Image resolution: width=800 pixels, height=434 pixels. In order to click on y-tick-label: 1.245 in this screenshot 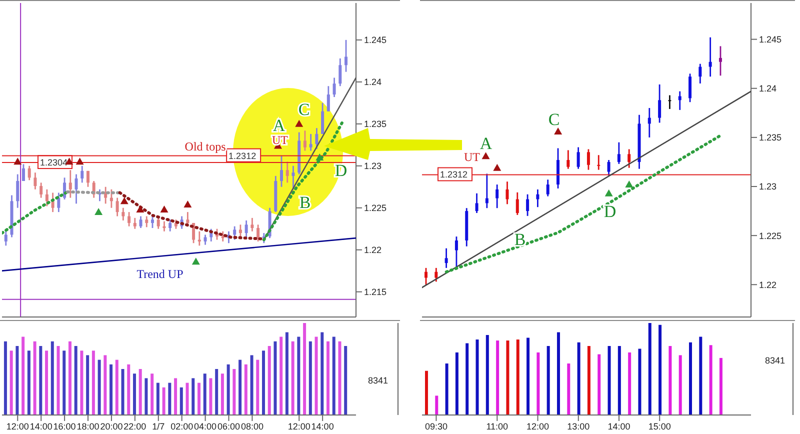, I will do `click(375, 40)`.